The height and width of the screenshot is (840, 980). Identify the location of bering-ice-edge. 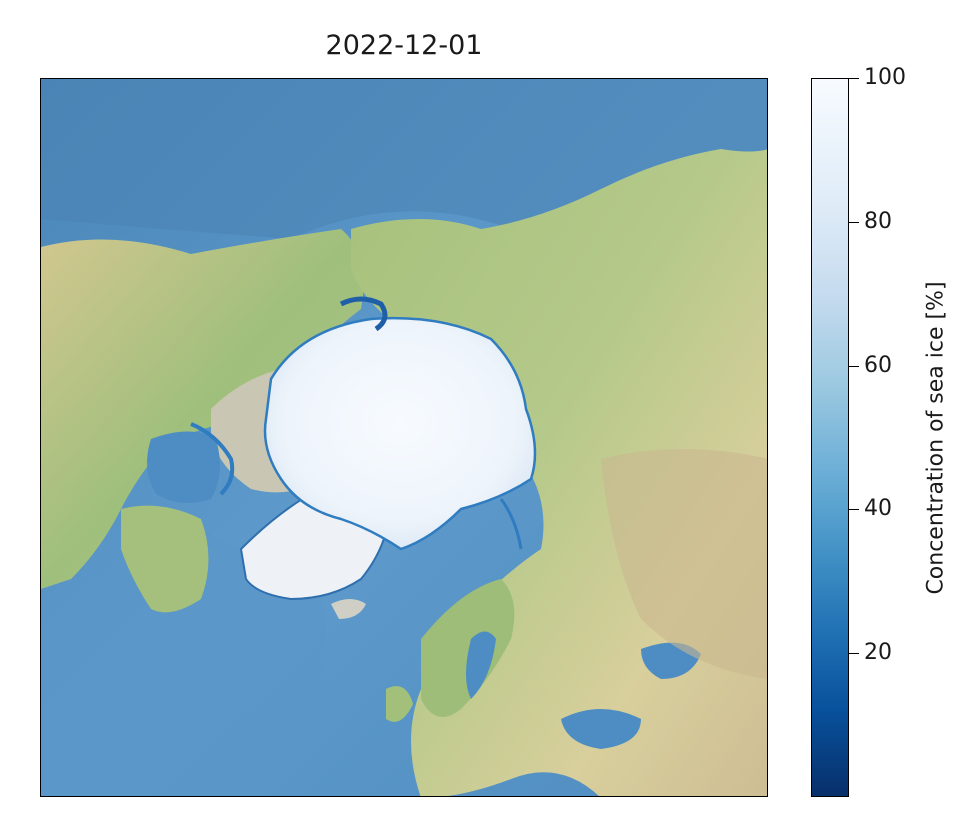
(363, 314).